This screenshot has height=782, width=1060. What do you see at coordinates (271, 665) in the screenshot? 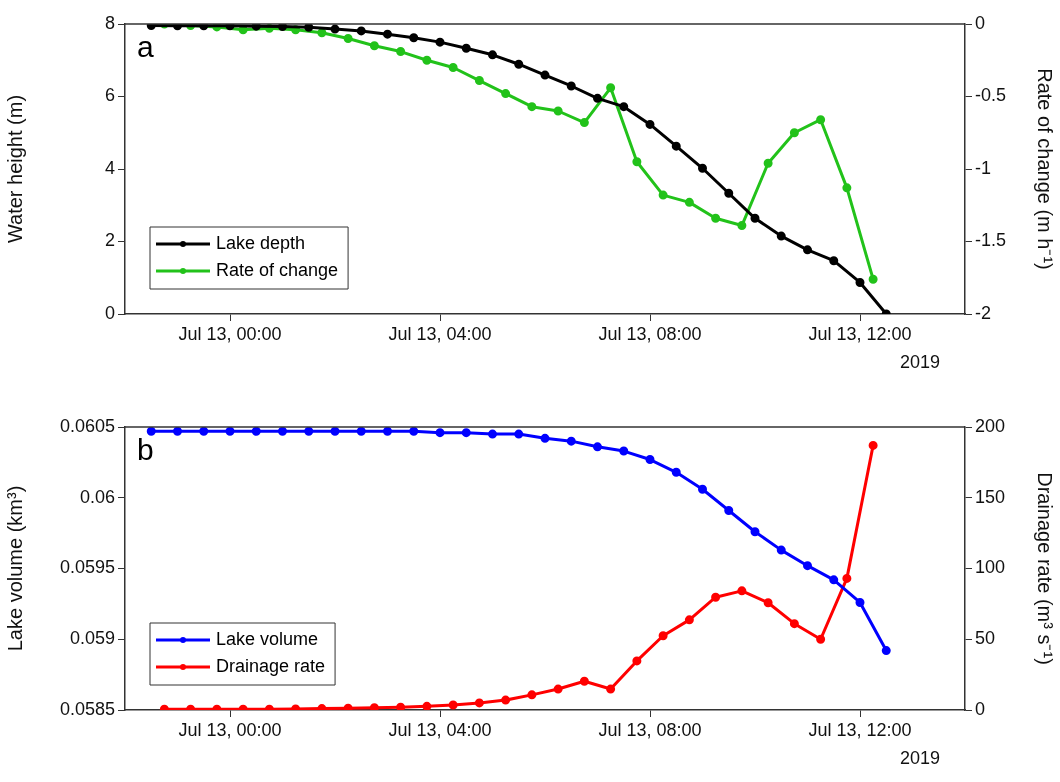
I see `legend-label: Drainage rate` at bounding box center [271, 665].